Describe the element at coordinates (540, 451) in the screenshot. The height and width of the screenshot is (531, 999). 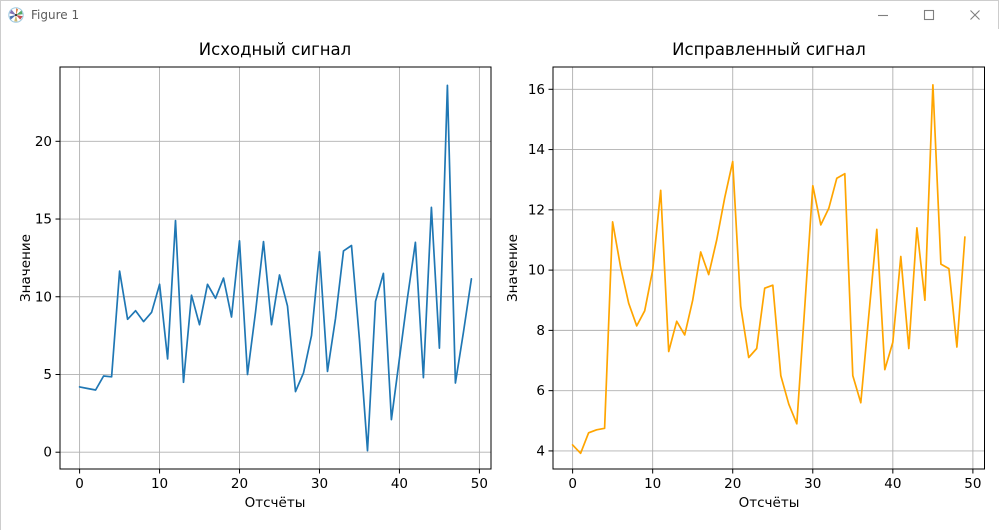
I see `svg-text: 4` at that location.